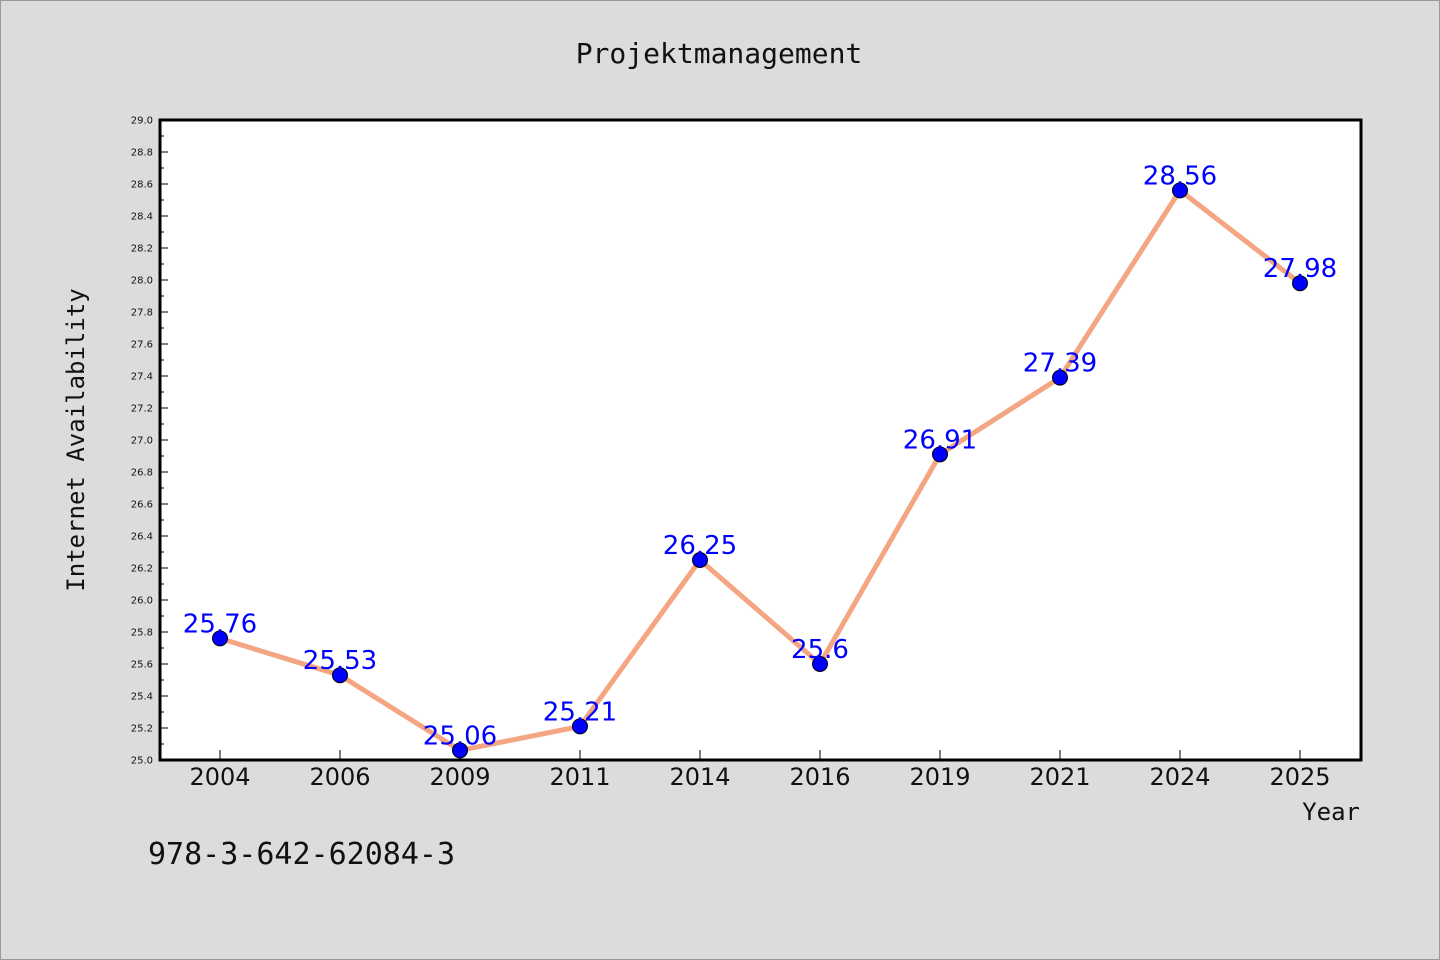 This screenshot has width=1440, height=960. What do you see at coordinates (142, 569) in the screenshot?
I see `y-tick-label: 26.2` at bounding box center [142, 569].